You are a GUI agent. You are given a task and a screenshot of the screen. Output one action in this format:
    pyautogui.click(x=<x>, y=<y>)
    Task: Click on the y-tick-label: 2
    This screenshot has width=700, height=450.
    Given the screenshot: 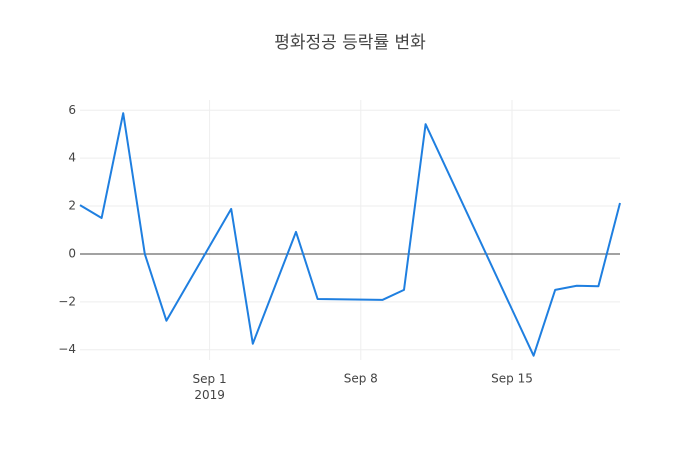 What is the action you would take?
    pyautogui.click(x=72, y=206)
    